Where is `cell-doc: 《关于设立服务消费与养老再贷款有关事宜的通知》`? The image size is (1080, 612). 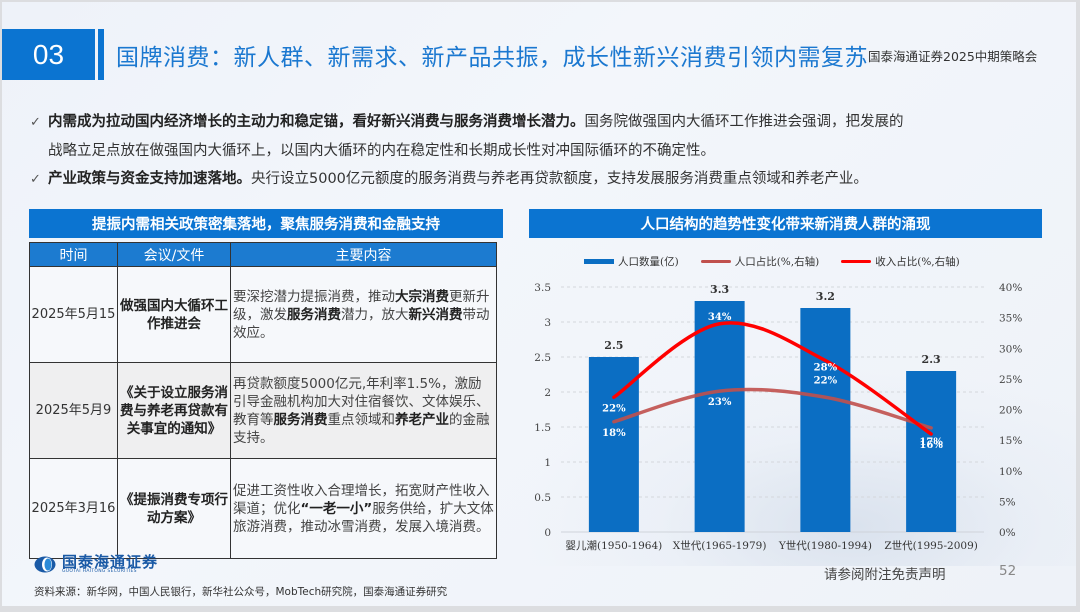
cell-doc: 《关于设立服务消费与养老再贷款有关事宜的通知》 is located at coordinates (174, 410).